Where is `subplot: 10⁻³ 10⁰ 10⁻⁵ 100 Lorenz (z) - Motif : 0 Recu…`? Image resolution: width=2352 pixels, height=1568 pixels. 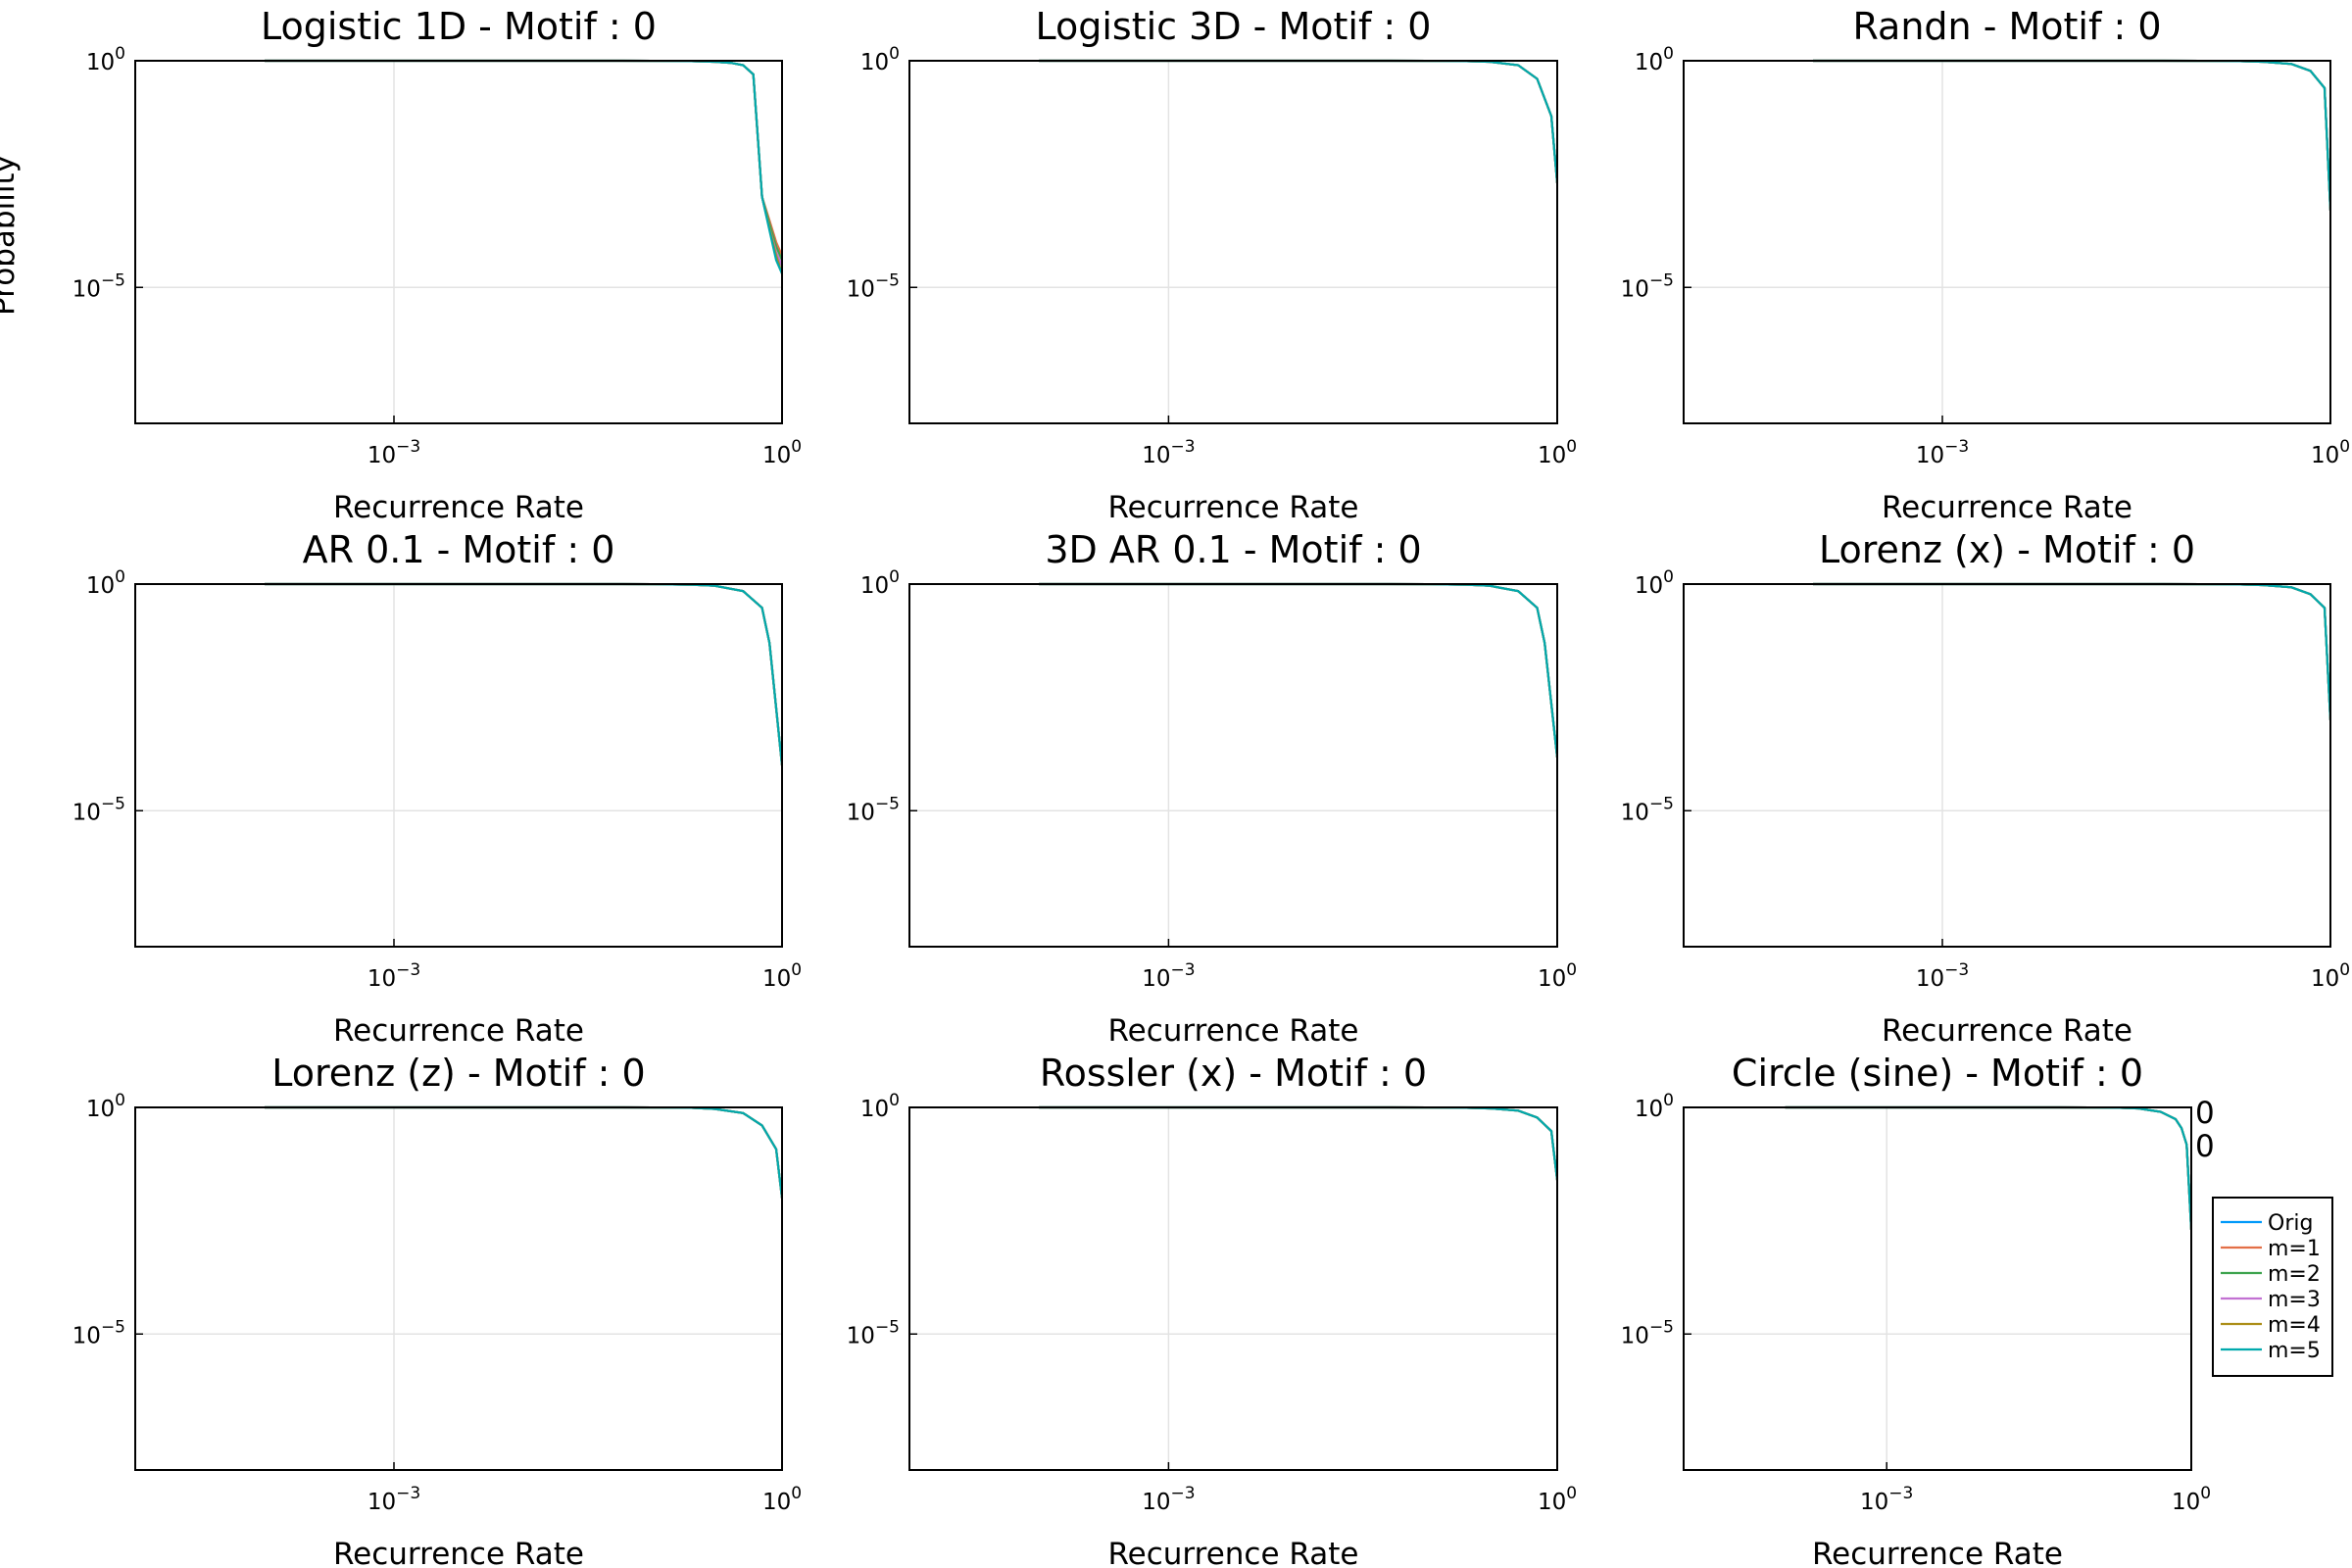 subplot: 10⁻³ 10⁰ 10⁻⁵ 100 Lorenz (z) - Motif : 0 Recu… is located at coordinates (437, 1310).